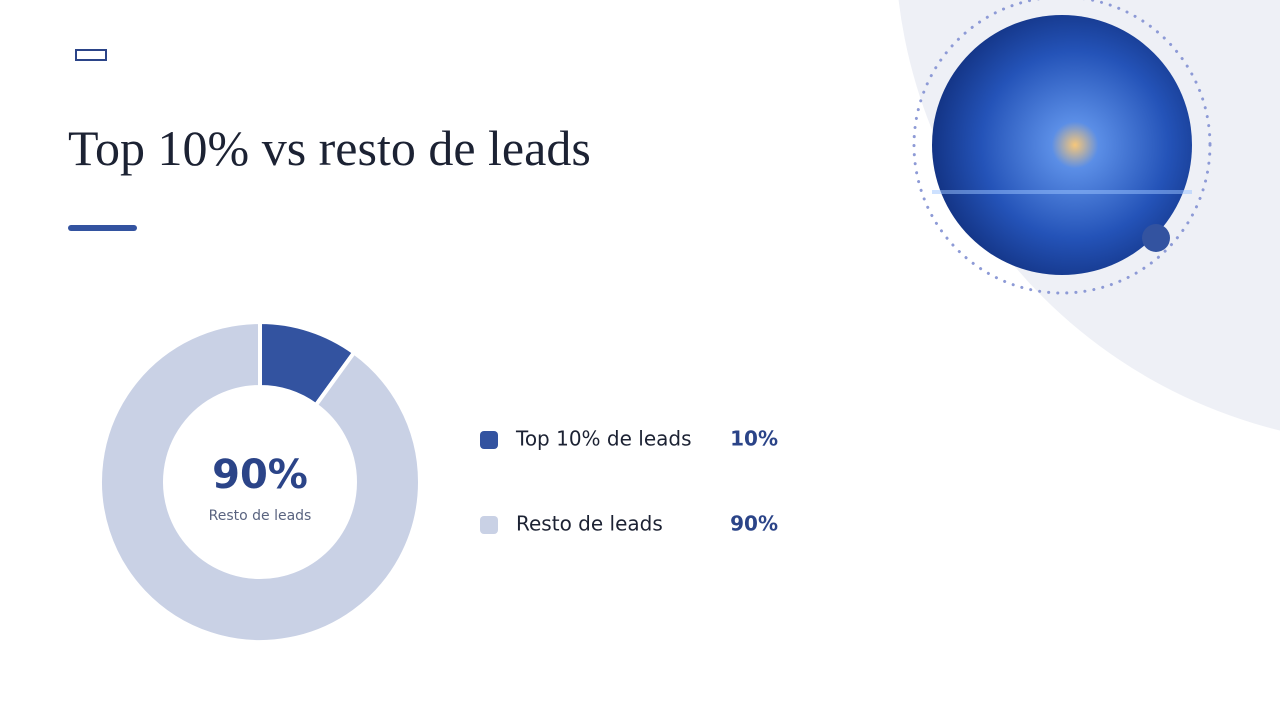 Image resolution: width=1280 pixels, height=720 pixels. I want to click on hero-image, so click(1062, 145).